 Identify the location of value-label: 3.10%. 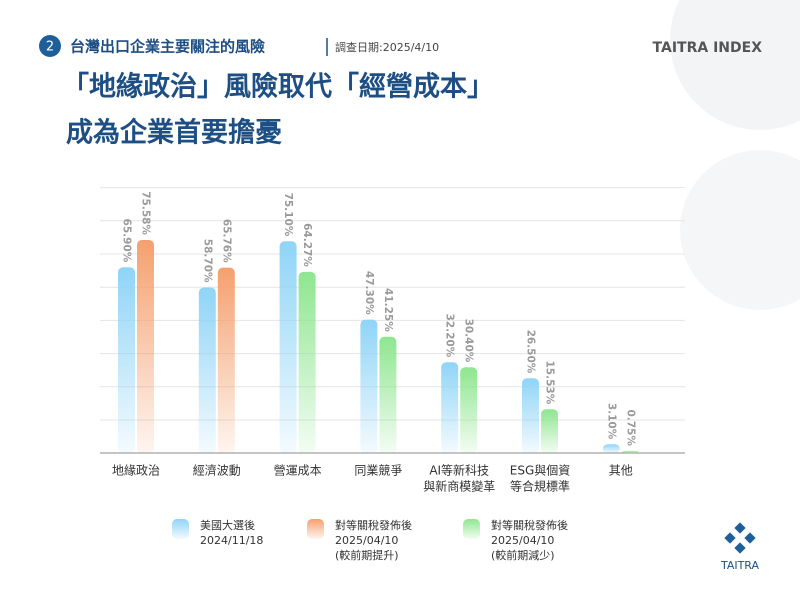
(611, 421).